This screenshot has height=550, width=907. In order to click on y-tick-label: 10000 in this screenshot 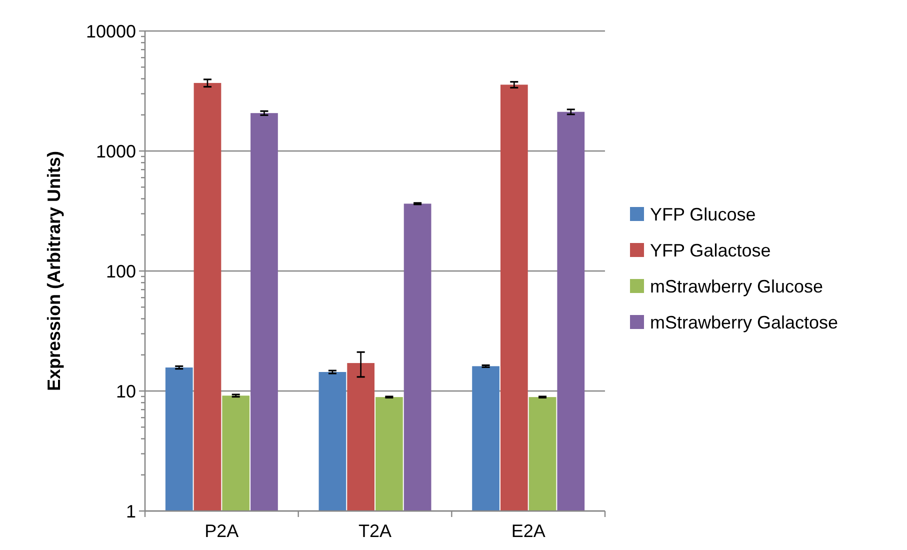, I will do `click(111, 31)`.